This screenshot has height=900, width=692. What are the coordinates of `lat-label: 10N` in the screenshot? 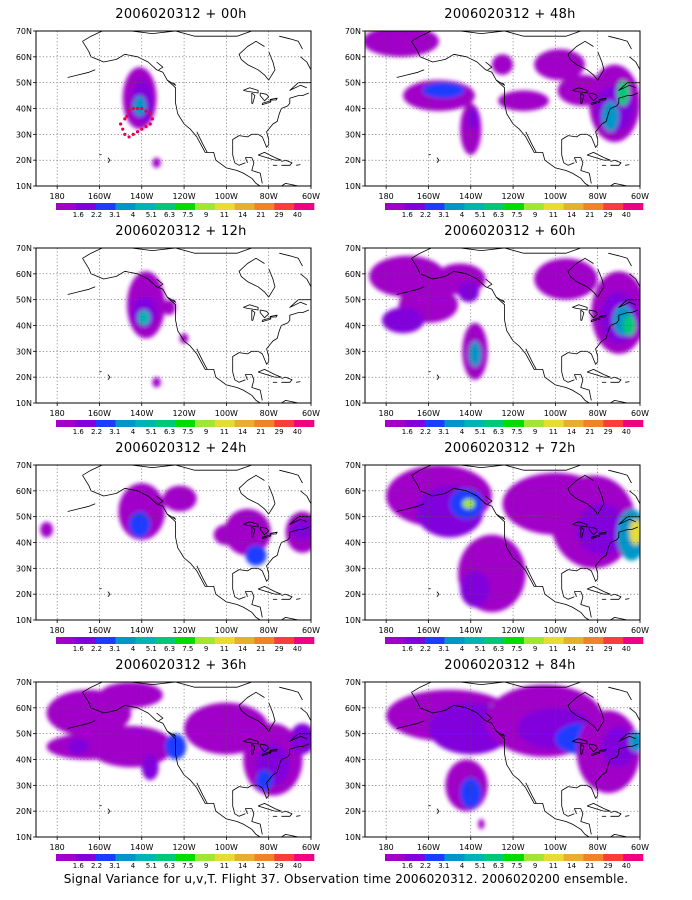 It's located at (353, 620).